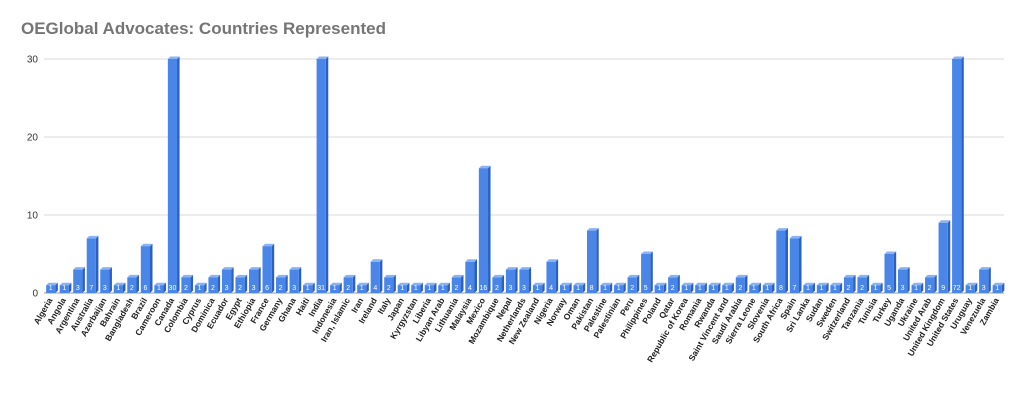 The width and height of the screenshot is (1024, 405). I want to click on data-label: 30, so click(173, 288).